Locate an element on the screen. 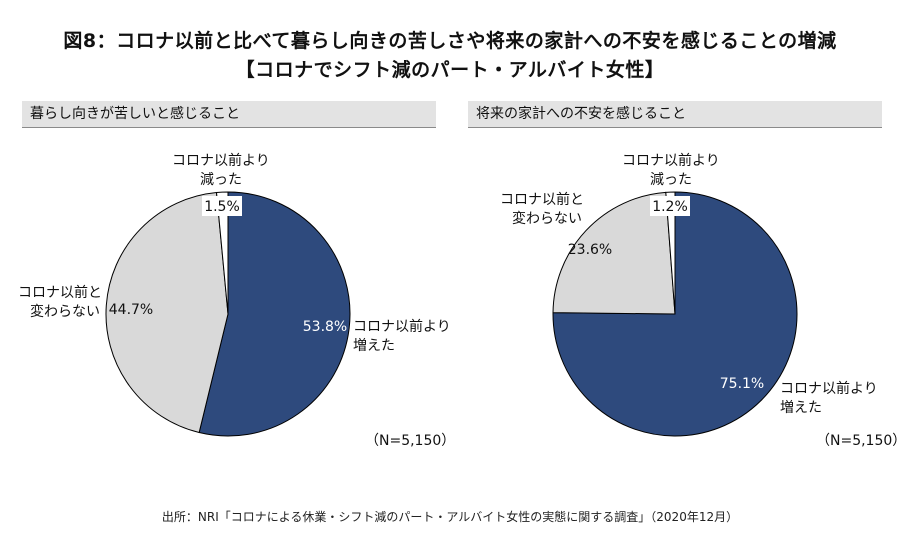 The width and height of the screenshot is (900, 550). chart-title: 図8：コロナ以前と比べて暮らし向きの苦しさや将来の家計への不安を感じることの増減 is located at coordinates (450, 41).